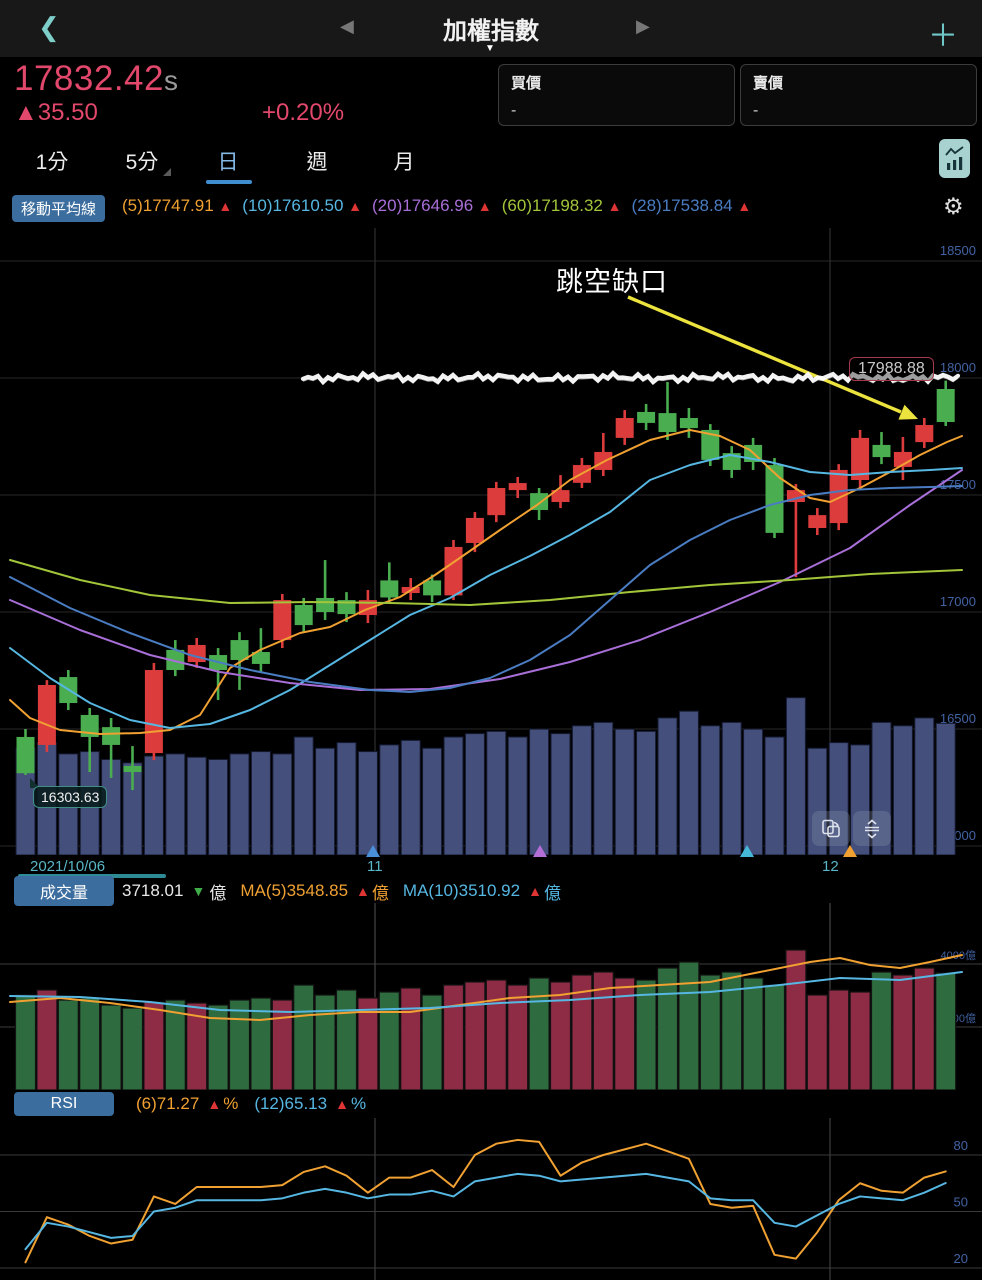 The height and width of the screenshot is (1280, 982). I want to click on tab-month: 月, so click(404, 162).